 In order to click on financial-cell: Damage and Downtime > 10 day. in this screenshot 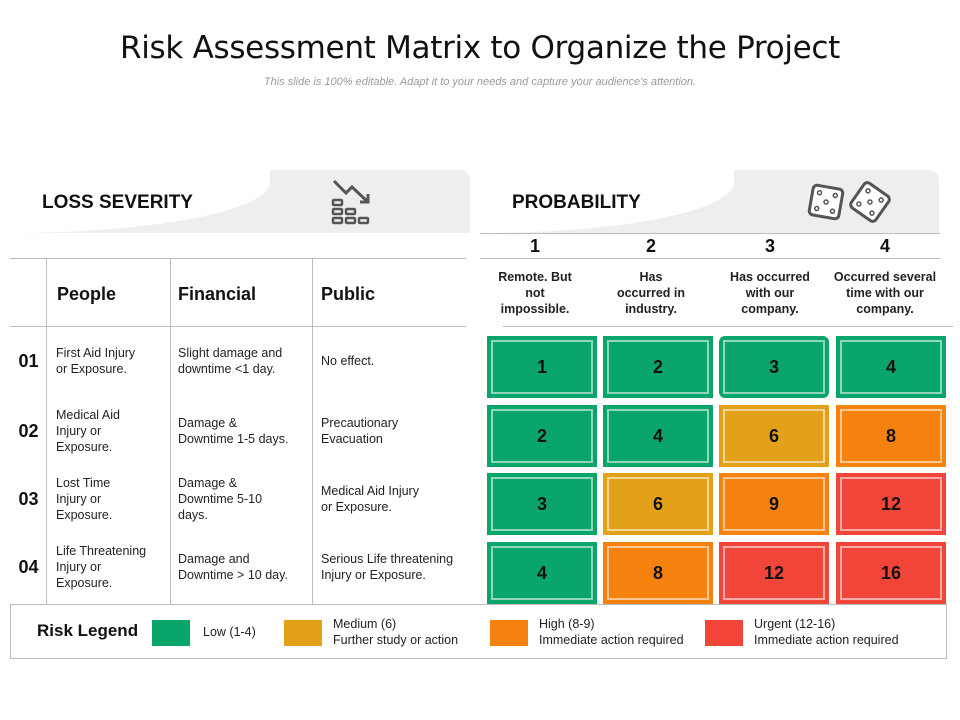, I will do `click(233, 567)`.